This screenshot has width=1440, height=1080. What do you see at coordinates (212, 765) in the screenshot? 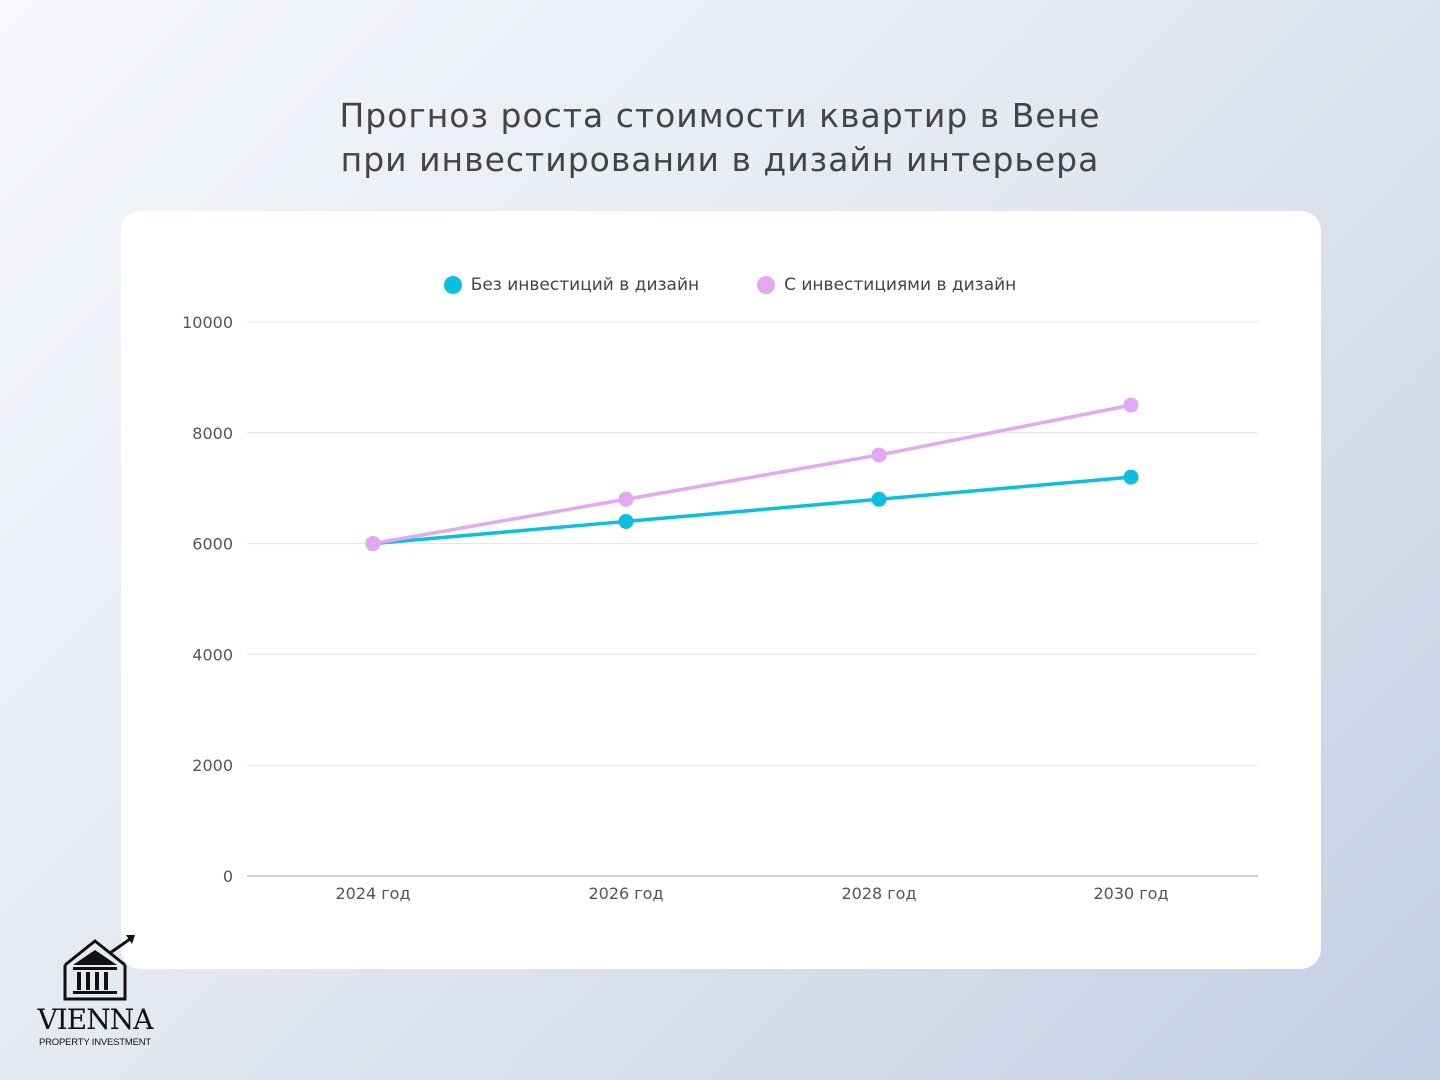
I see `y-tick-label: 2000` at bounding box center [212, 765].